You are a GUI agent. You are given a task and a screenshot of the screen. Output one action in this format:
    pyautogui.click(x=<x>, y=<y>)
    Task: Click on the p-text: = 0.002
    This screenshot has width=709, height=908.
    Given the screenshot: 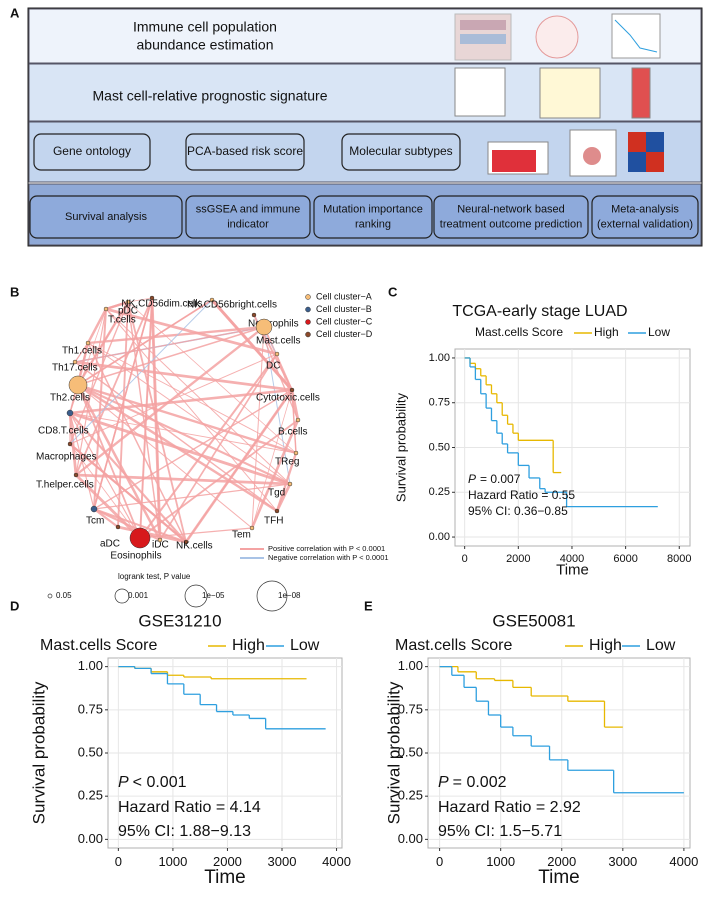 What is the action you would take?
    pyautogui.click(x=480, y=782)
    